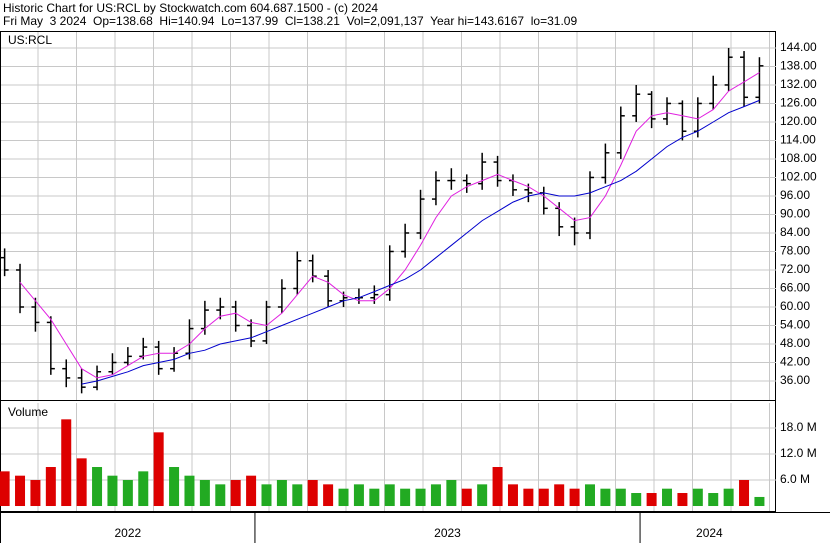 The height and width of the screenshot is (543, 830). What do you see at coordinates (795, 380) in the screenshot?
I see `y-tick-label: 36.00` at bounding box center [795, 380].